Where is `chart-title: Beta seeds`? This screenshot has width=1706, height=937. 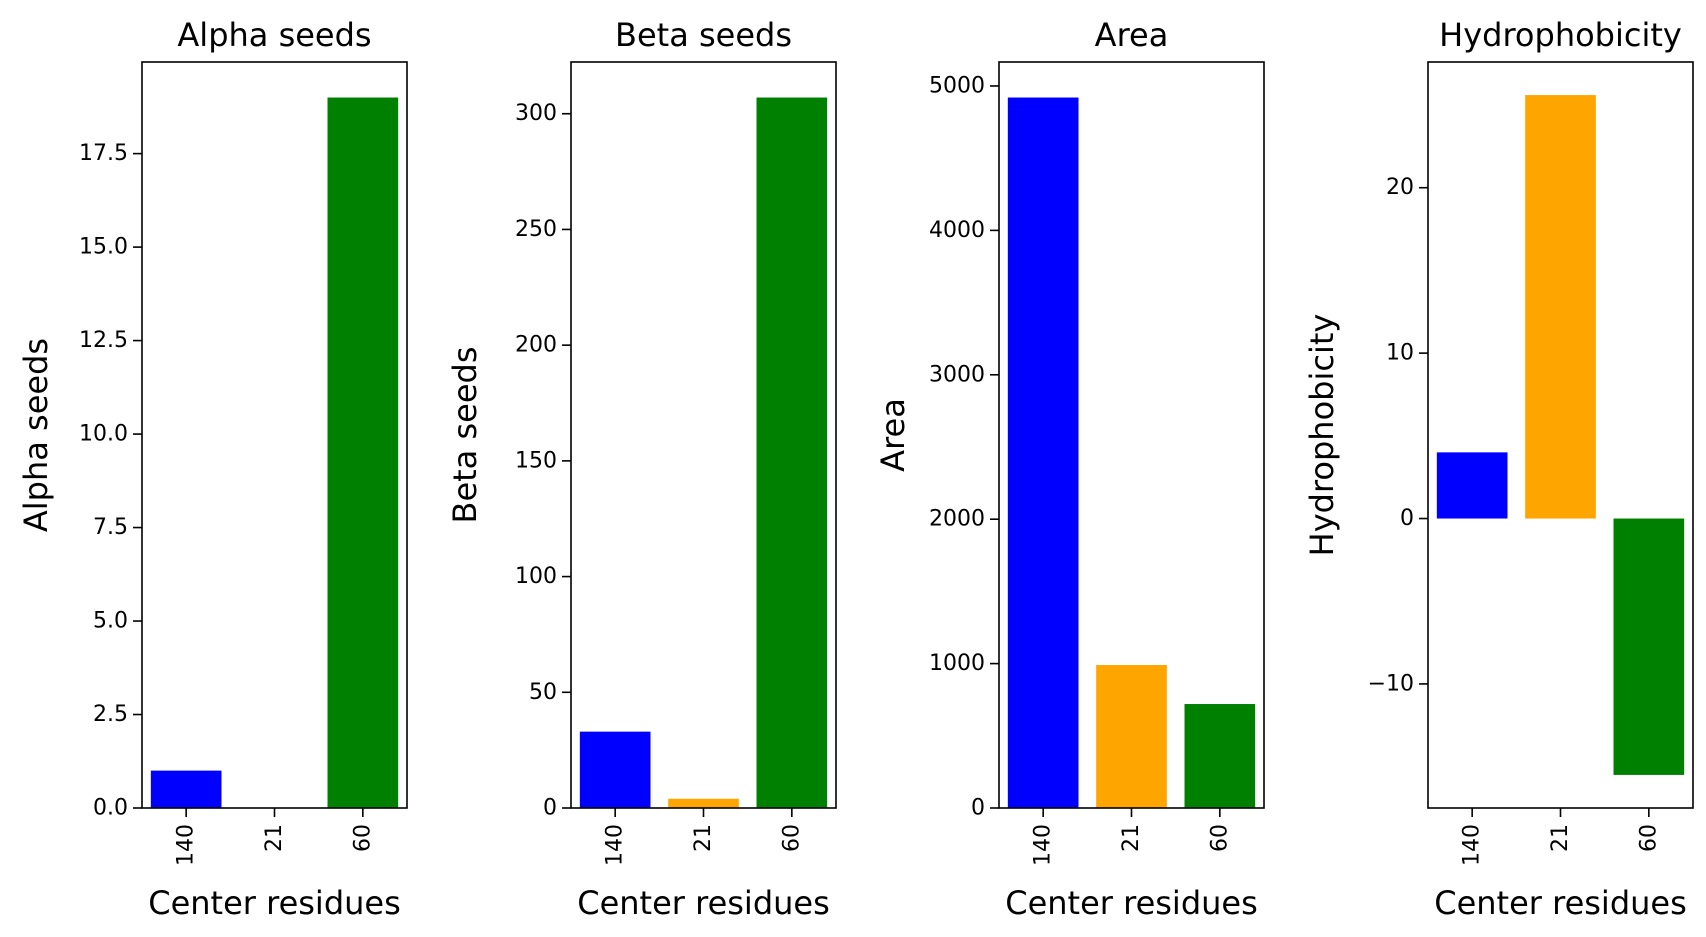 chart-title: Beta seeds is located at coordinates (703, 35).